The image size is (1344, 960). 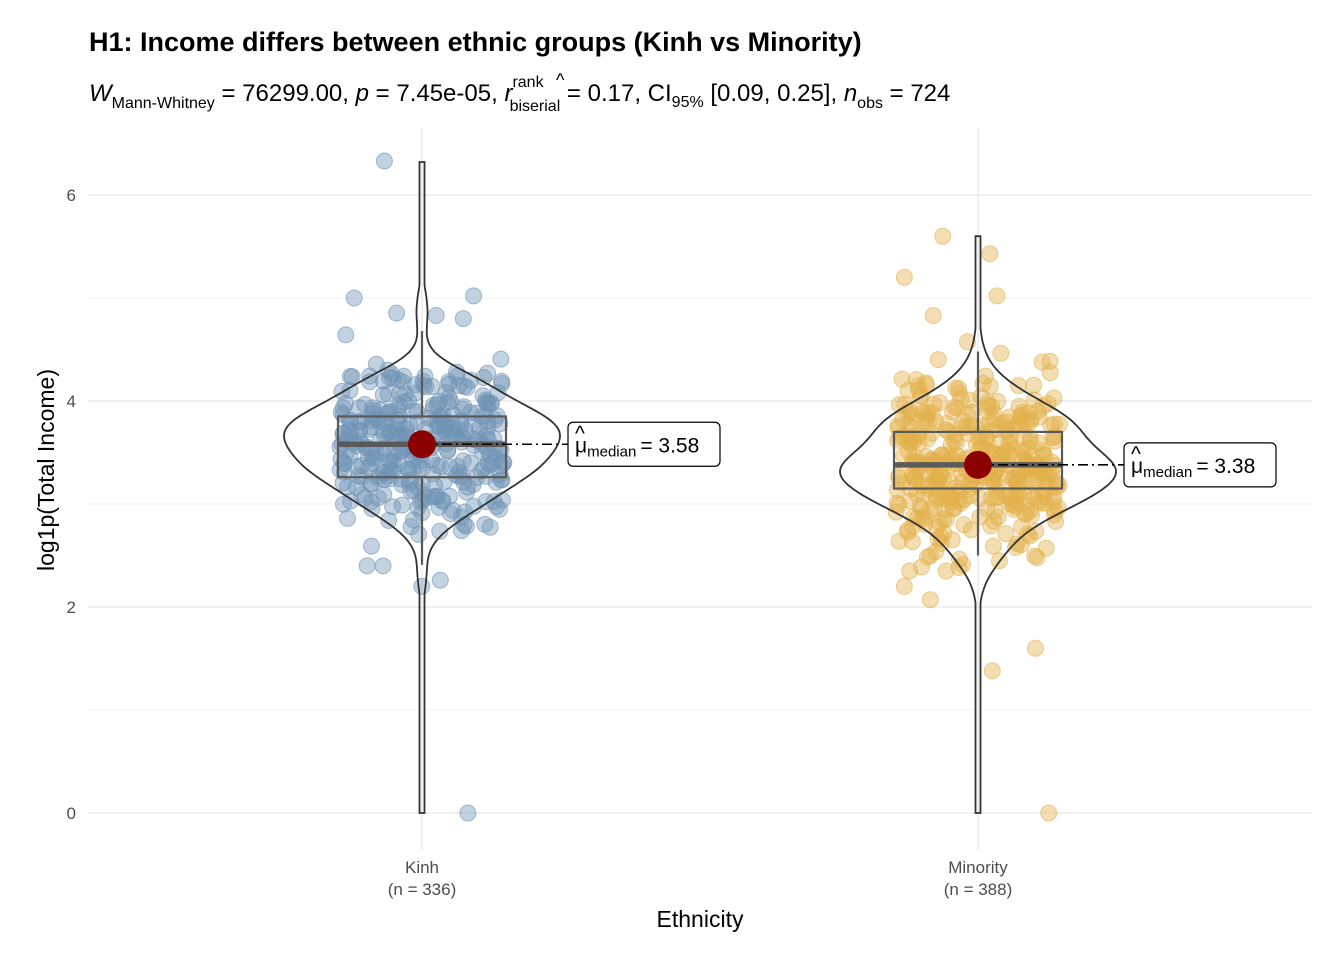 I want to click on effect-symbol: r, so click(x=508, y=93).